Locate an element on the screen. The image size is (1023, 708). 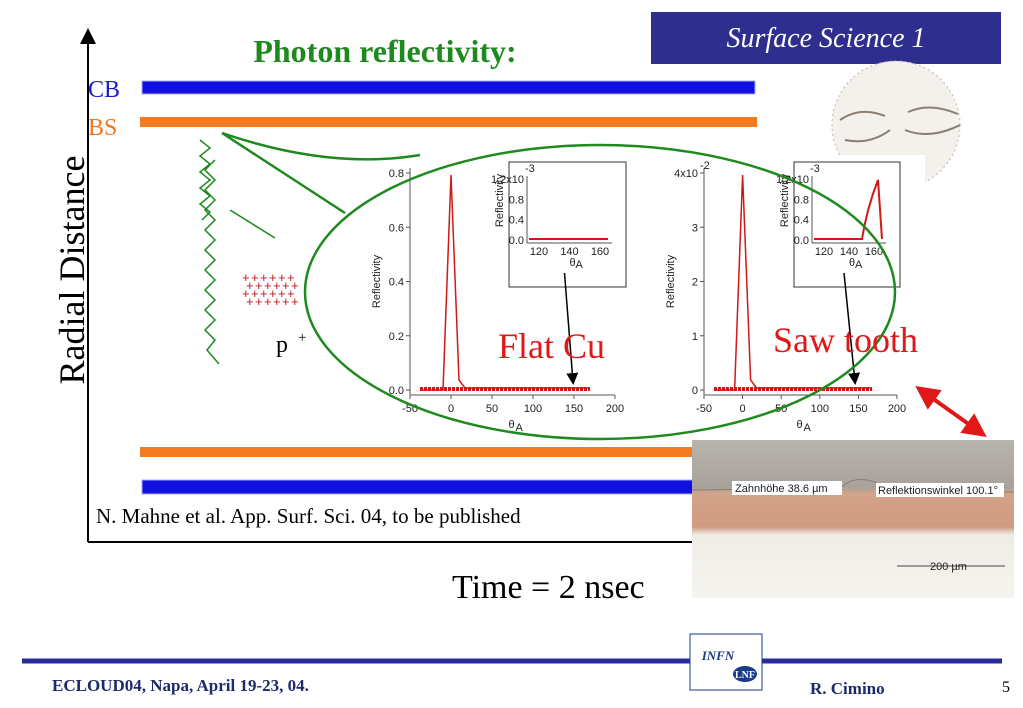
callout-wedge is located at coordinates (321, 173).